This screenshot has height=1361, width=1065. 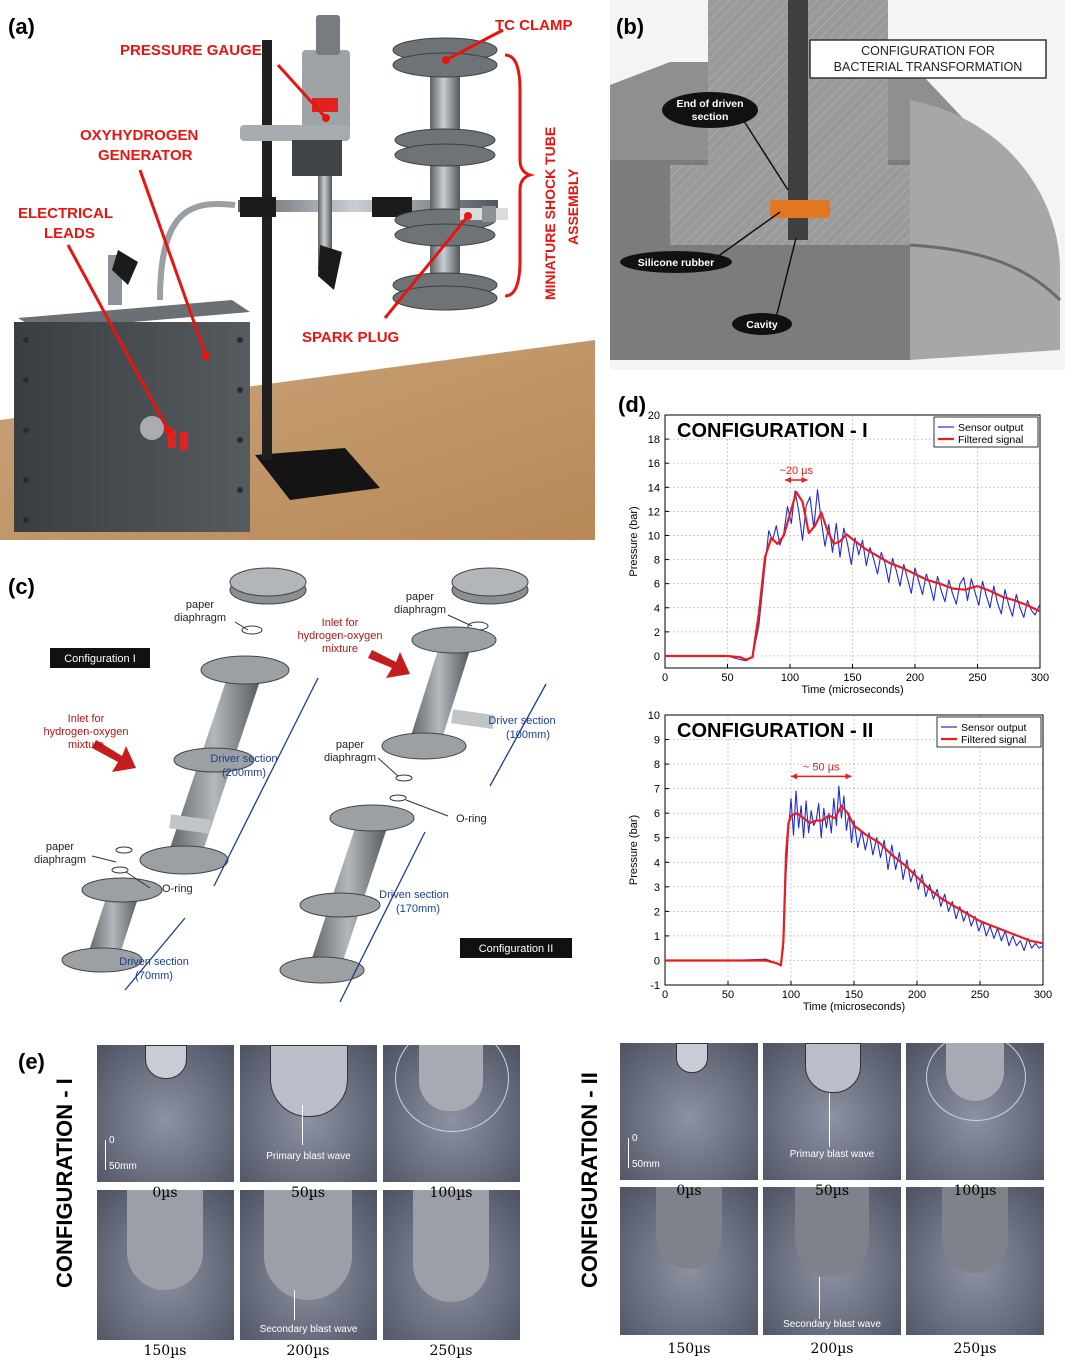 I want to click on config-box, so click(x=928, y=59).